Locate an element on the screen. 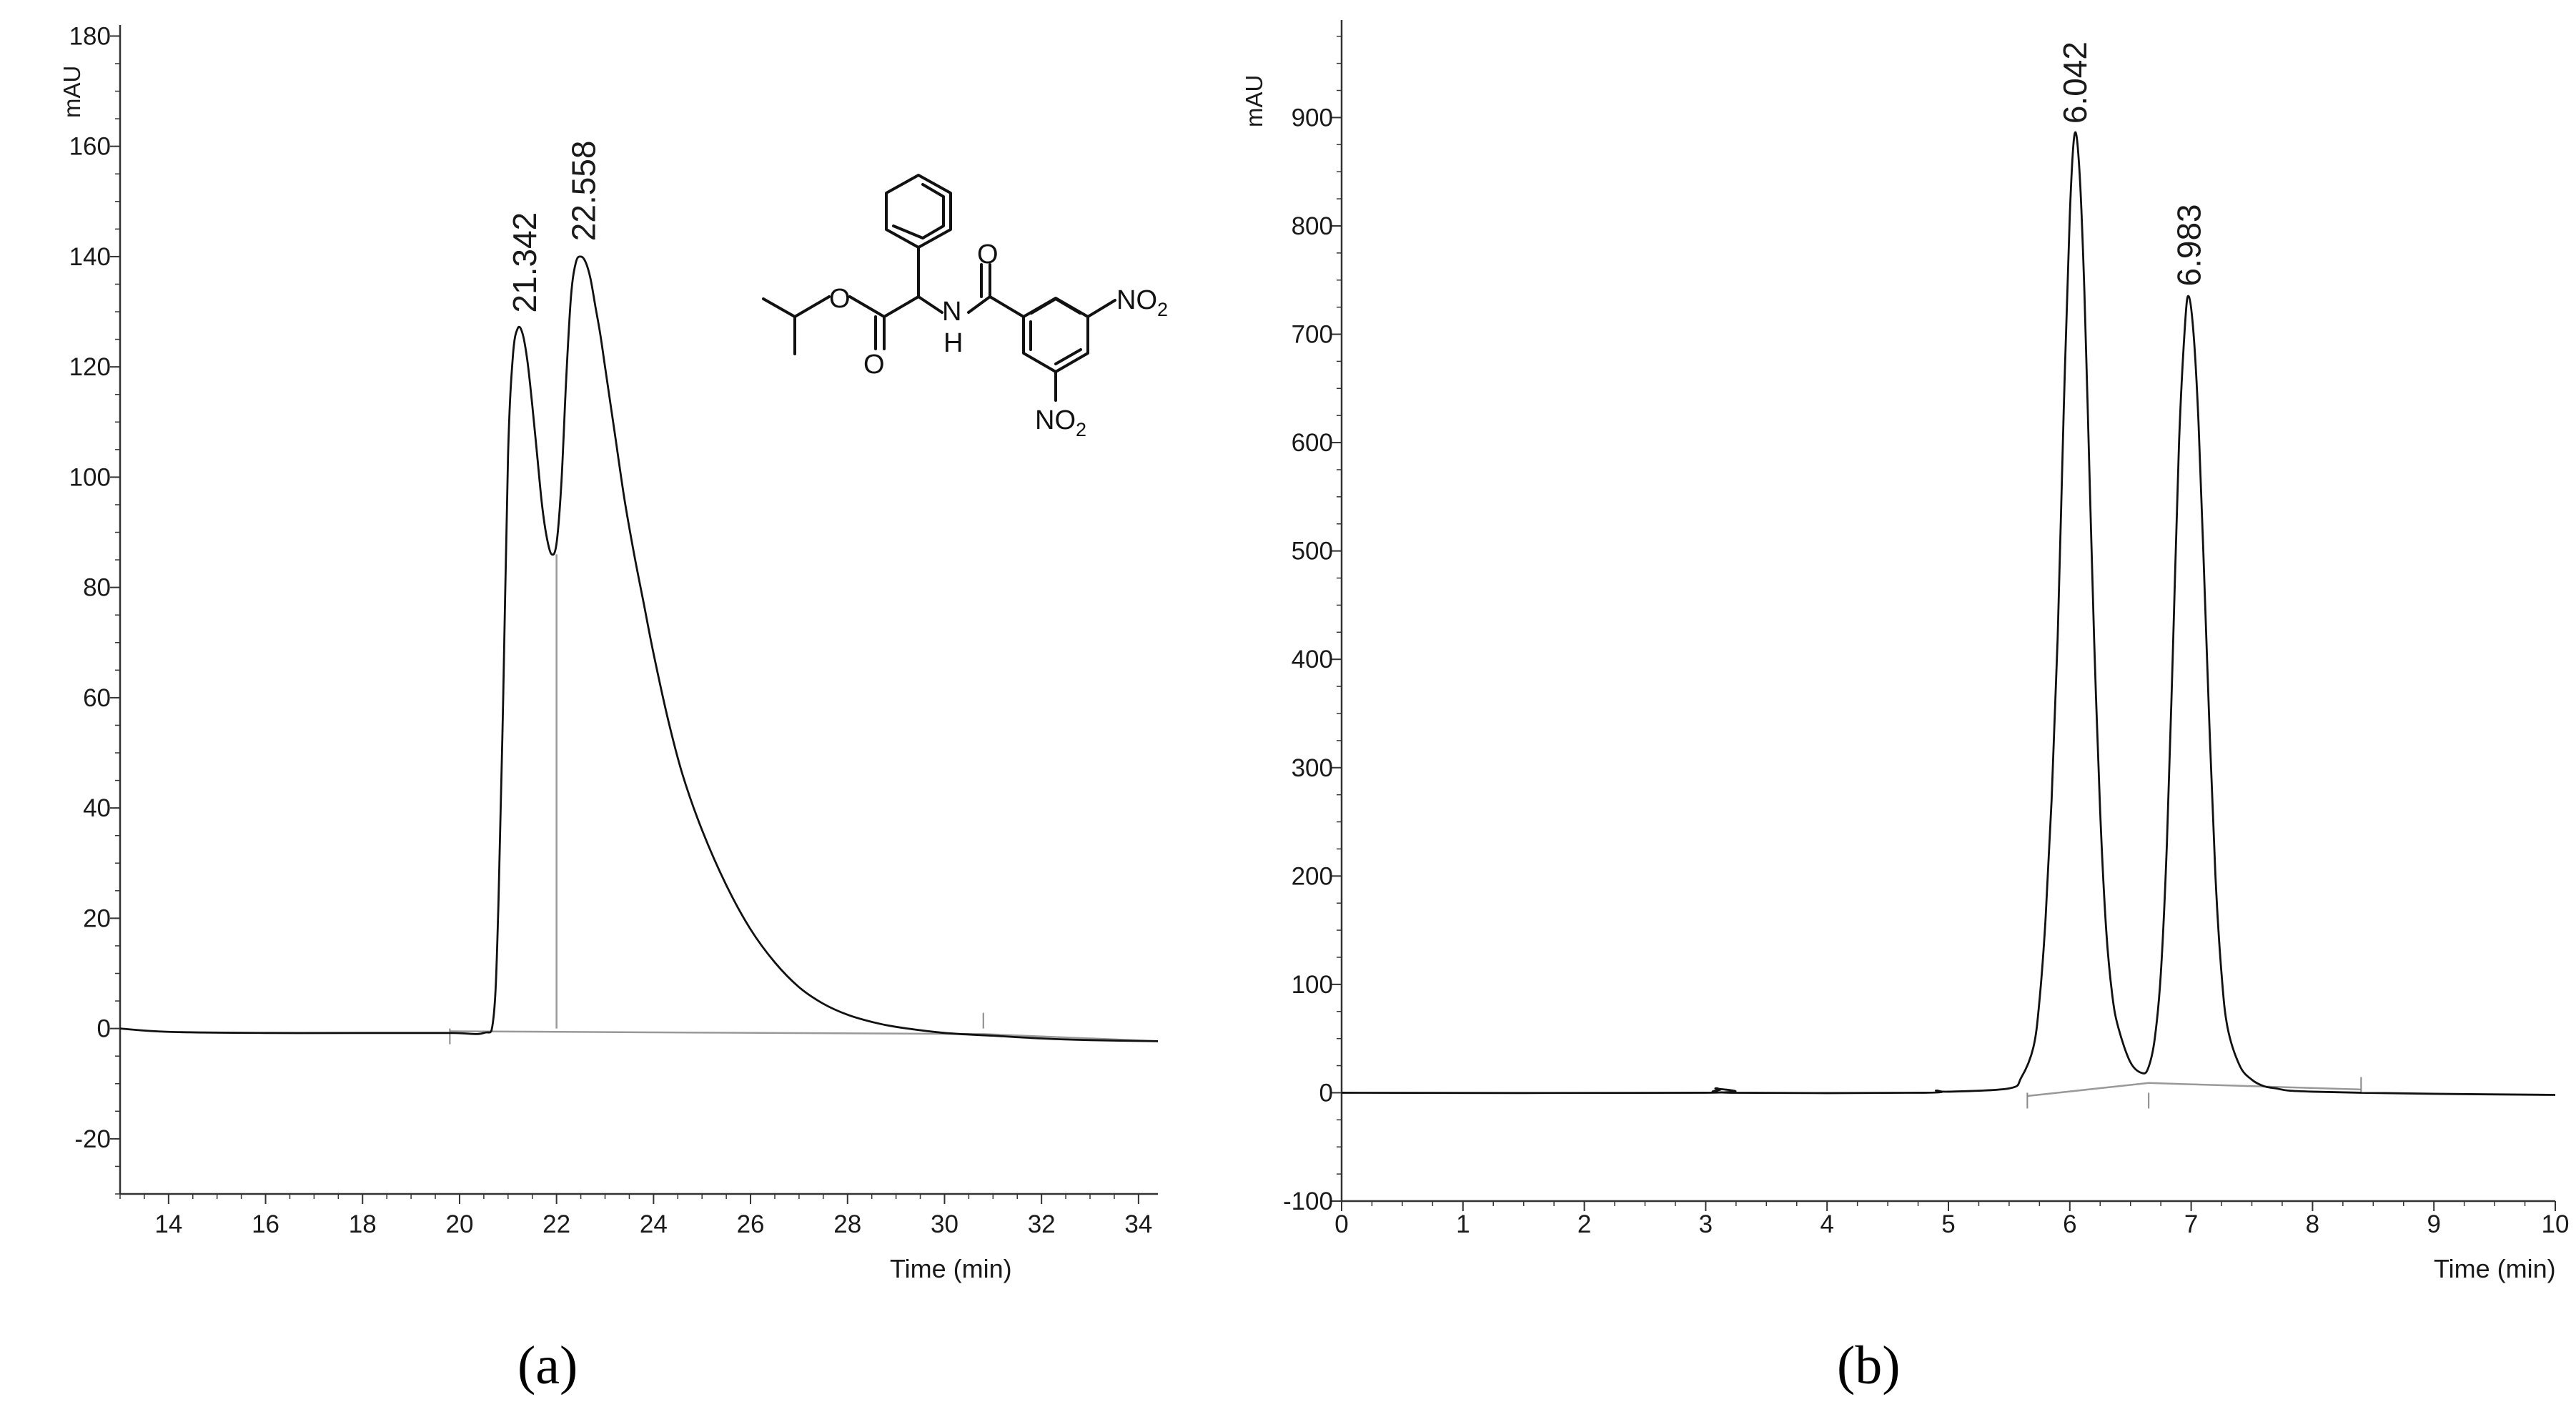  x-tick-label: 16 is located at coordinates (265, 1224).